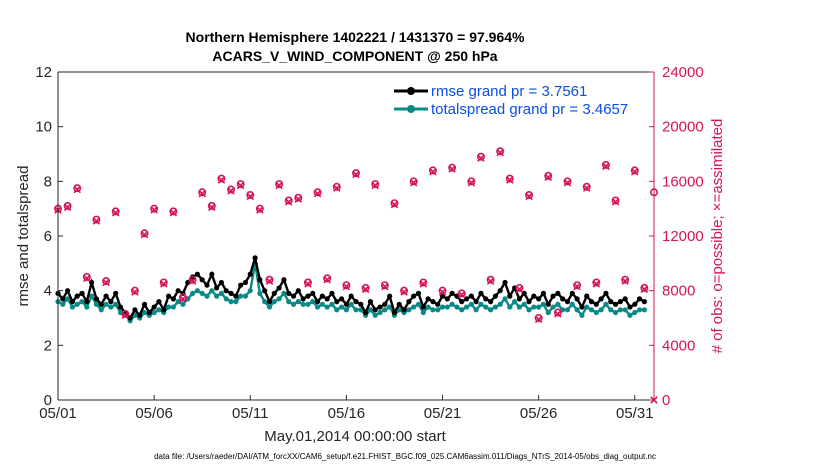 The image size is (830, 470). Describe the element at coordinates (351, 289) in the screenshot. I see `series-layer` at that location.